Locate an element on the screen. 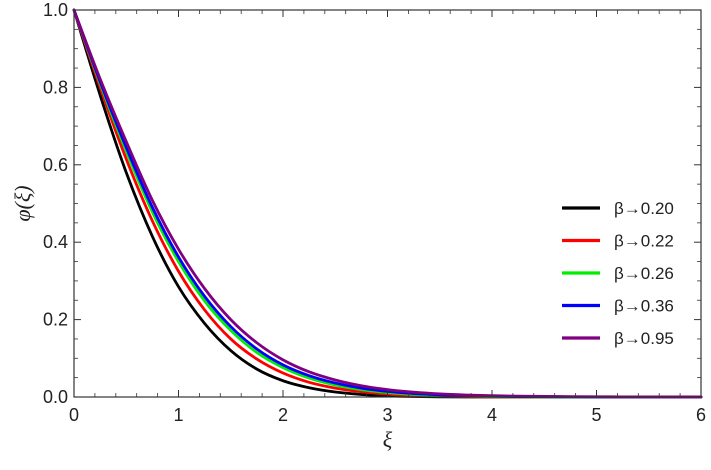 The image size is (711, 470). x-tick-label: 1 is located at coordinates (178, 415).